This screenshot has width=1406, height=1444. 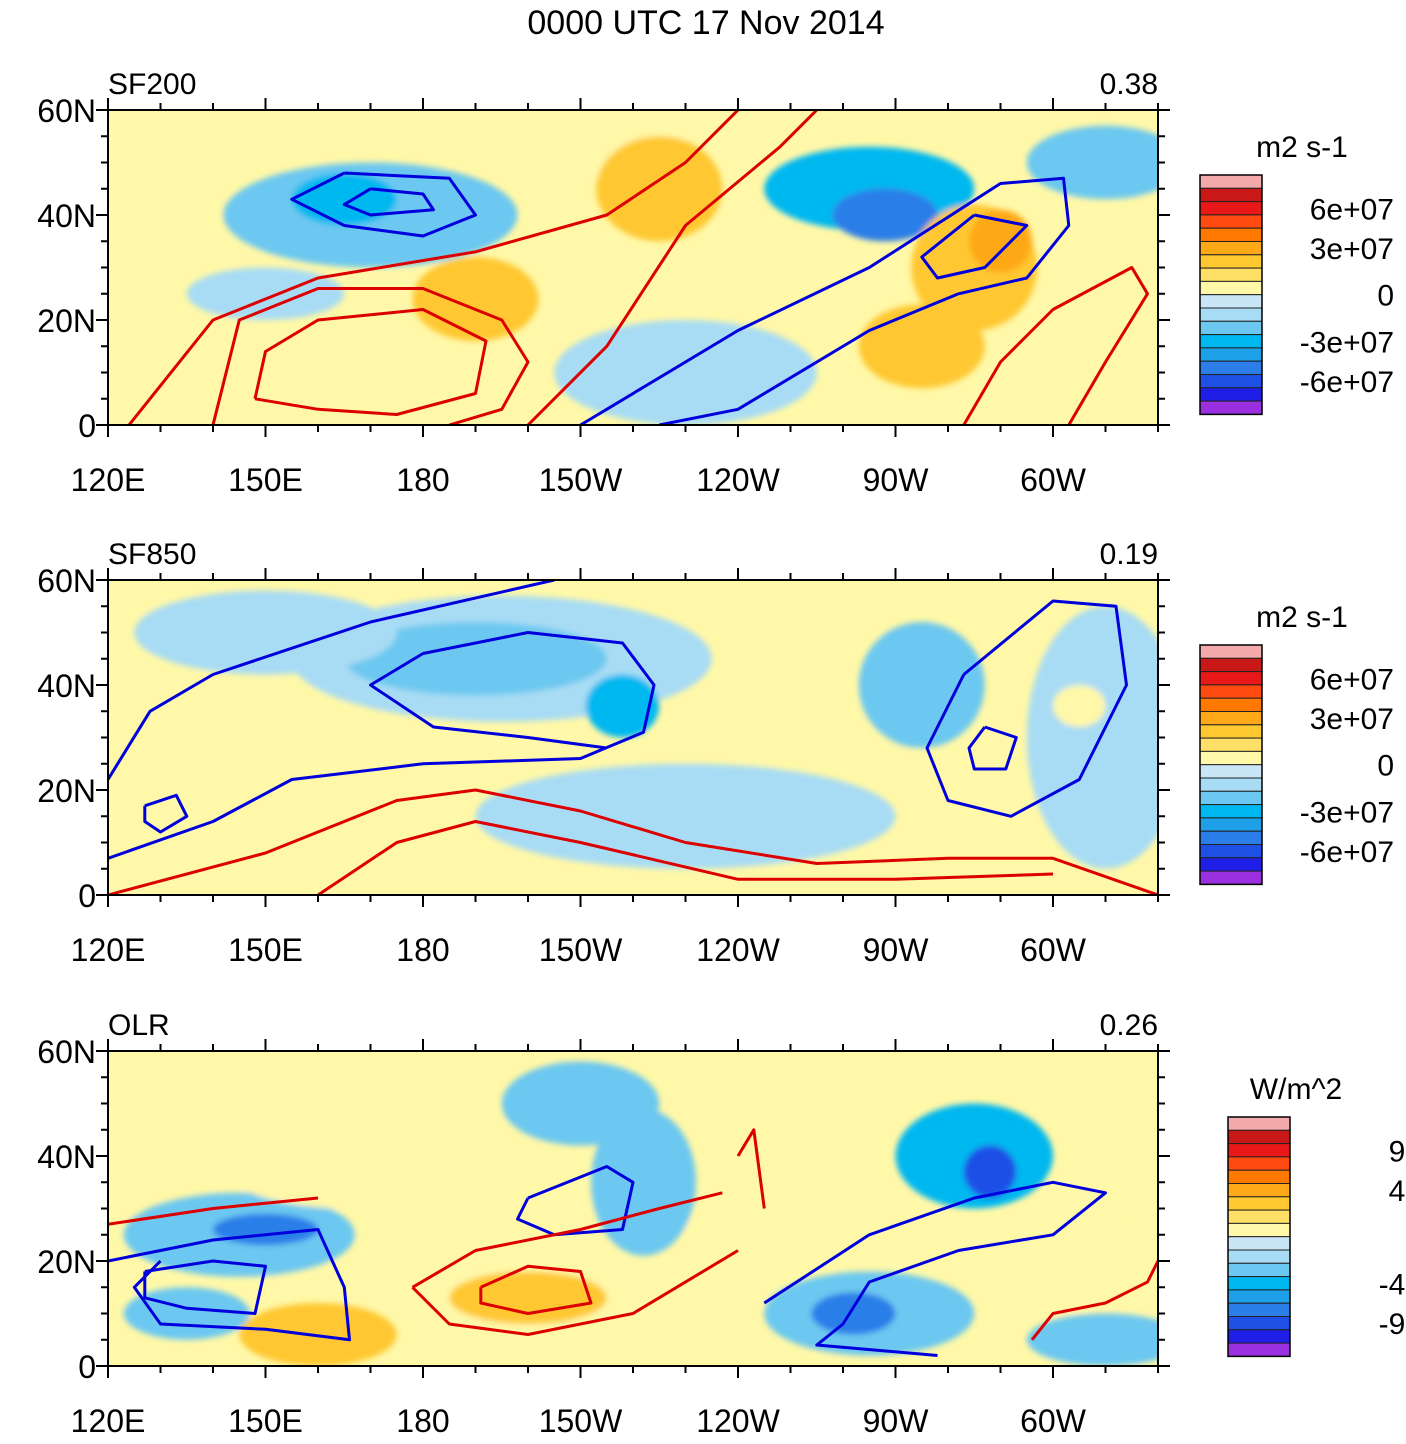 I want to click on x-tick-label: 150W, so click(x=581, y=1421).